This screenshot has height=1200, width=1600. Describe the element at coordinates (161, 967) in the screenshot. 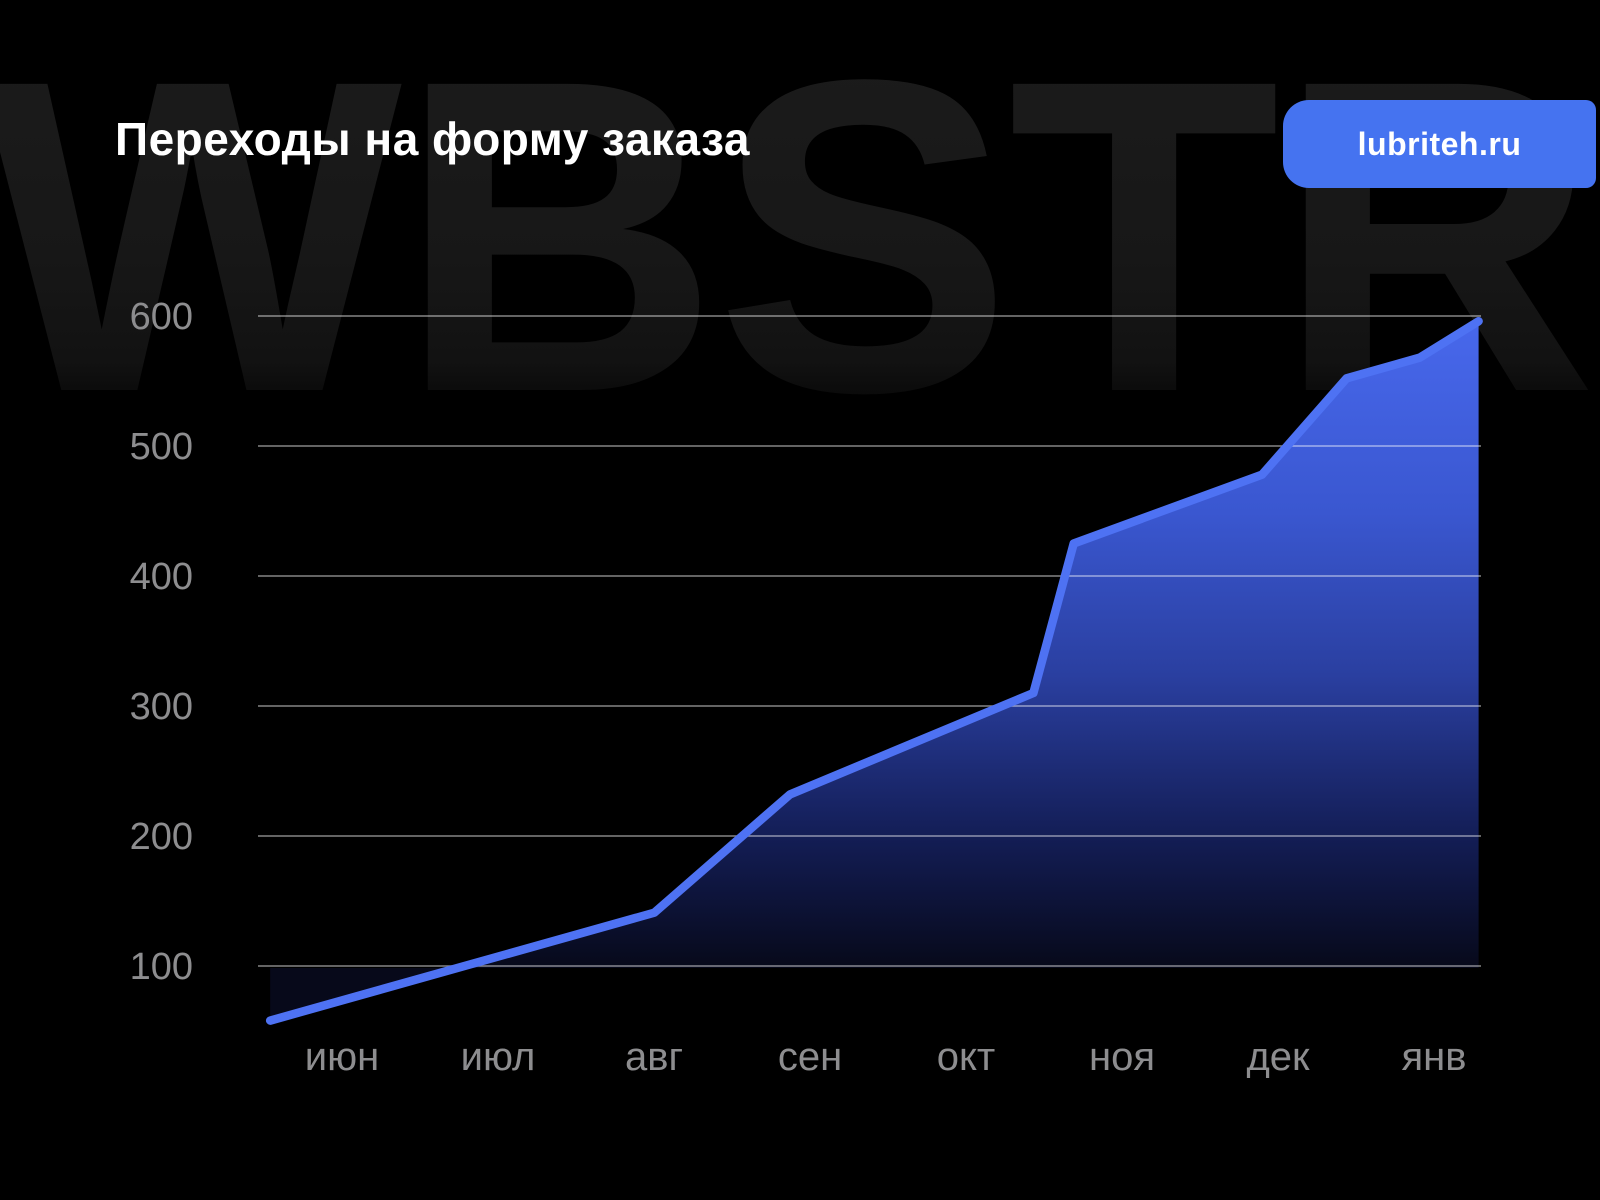

I see `y-tick-label-100: 100` at that location.